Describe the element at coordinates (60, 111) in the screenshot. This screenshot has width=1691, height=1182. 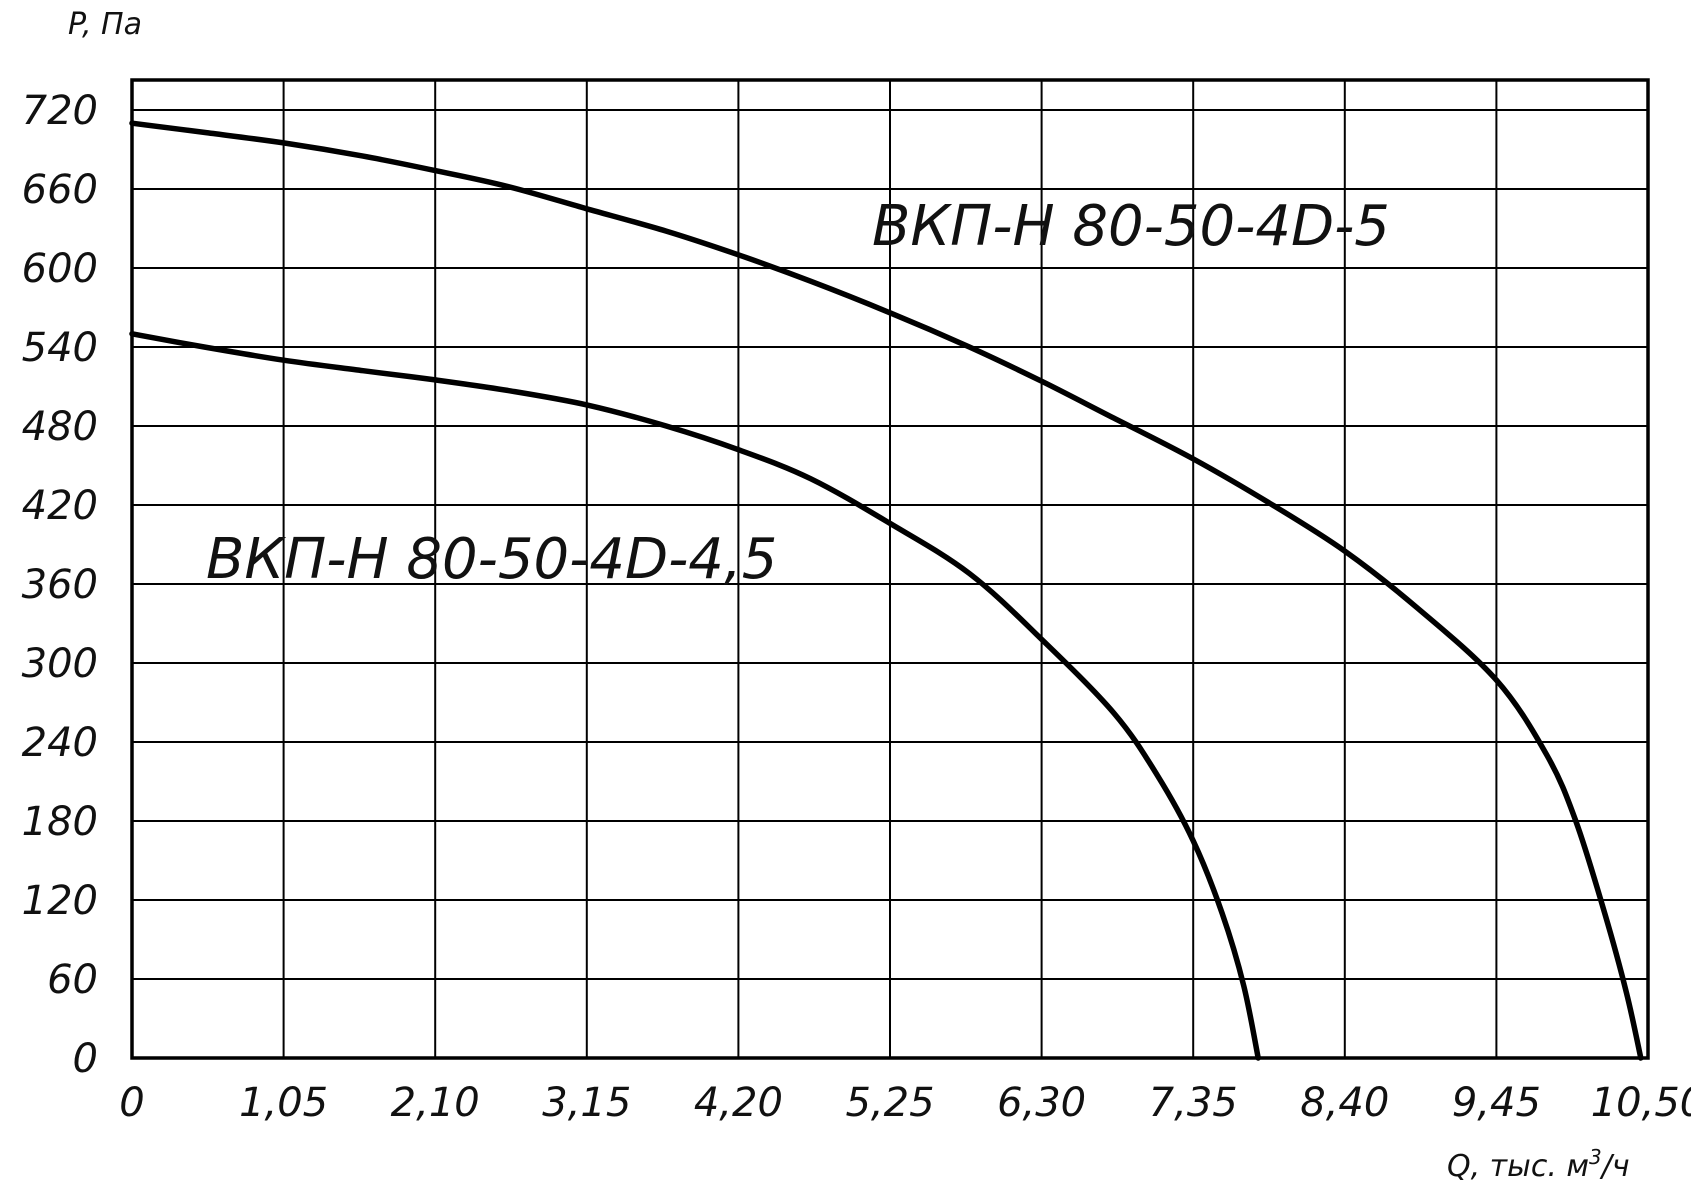
I see `y-tick-label: 720` at that location.